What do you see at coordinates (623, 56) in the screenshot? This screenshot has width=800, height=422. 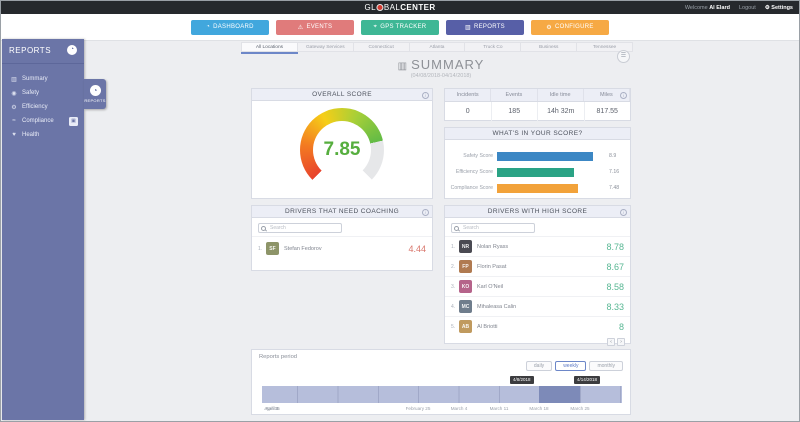 I see `export-options-button: ☰` at bounding box center [623, 56].